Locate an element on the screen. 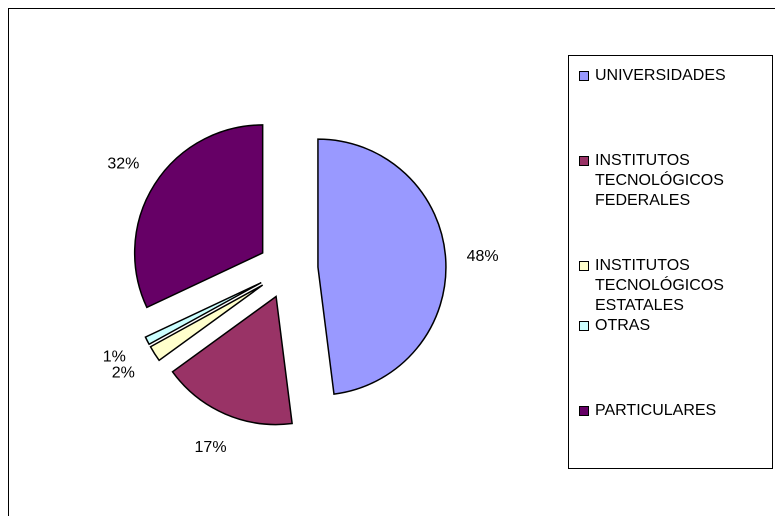  legend-item: OTRAS is located at coordinates (677, 326).